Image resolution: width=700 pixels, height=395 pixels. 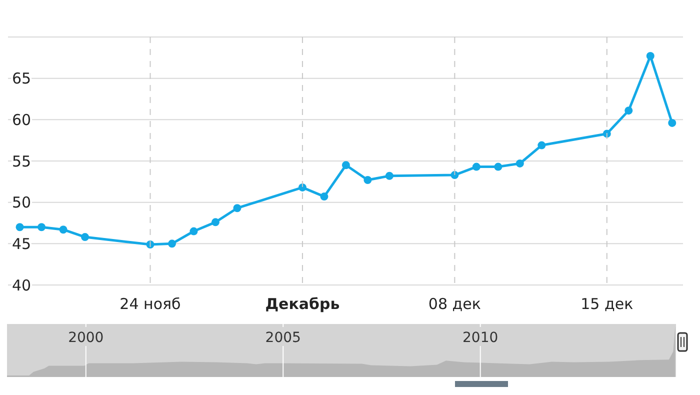 I want to click on x-tick-label: 24 нояб, so click(x=150, y=304).